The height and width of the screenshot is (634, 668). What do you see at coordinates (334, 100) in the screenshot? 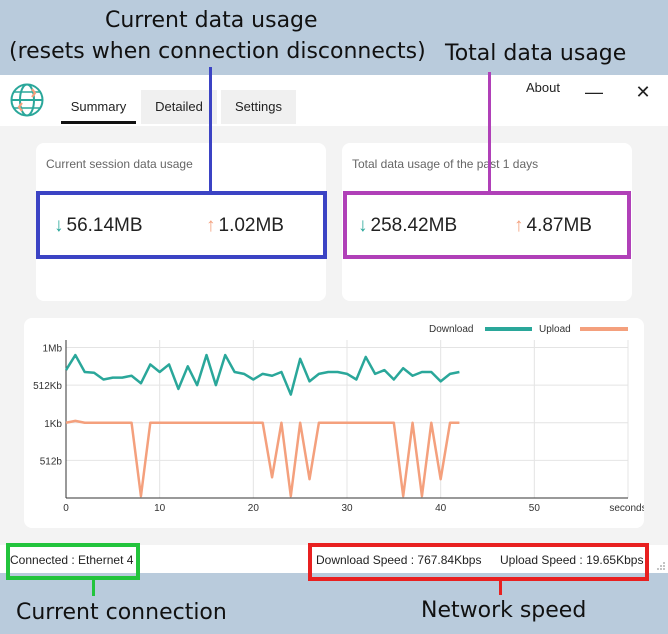
I see `title-bar: Summary Detailed Settings About — ✕` at bounding box center [334, 100].